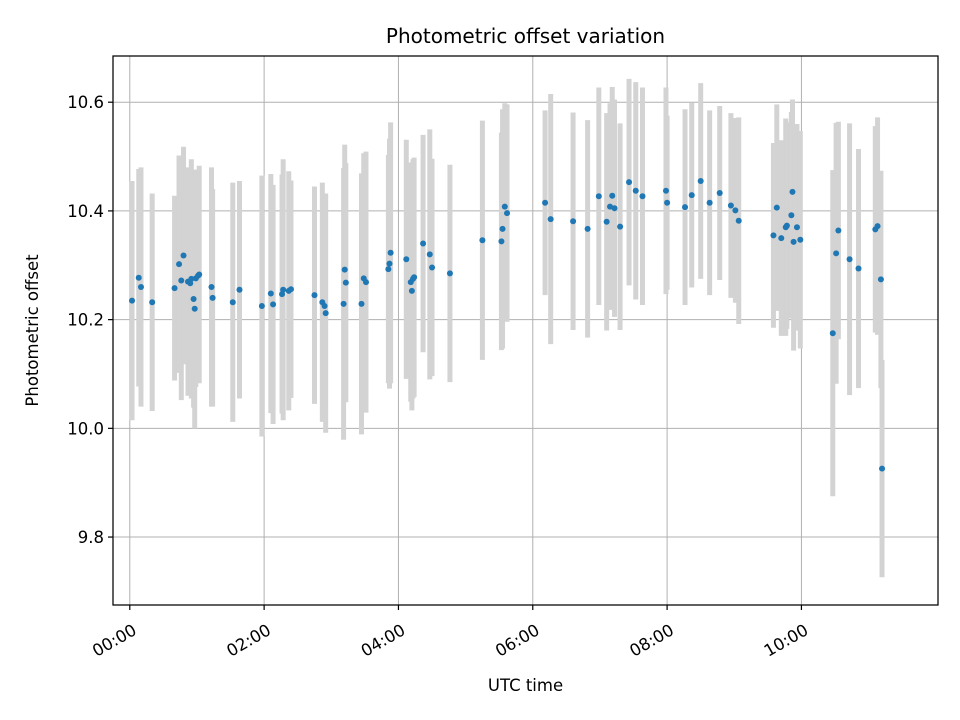 This screenshot has height=720, width=960. Describe the element at coordinates (85, 102) in the screenshot. I see `y-tick-label: 10.6` at that location.